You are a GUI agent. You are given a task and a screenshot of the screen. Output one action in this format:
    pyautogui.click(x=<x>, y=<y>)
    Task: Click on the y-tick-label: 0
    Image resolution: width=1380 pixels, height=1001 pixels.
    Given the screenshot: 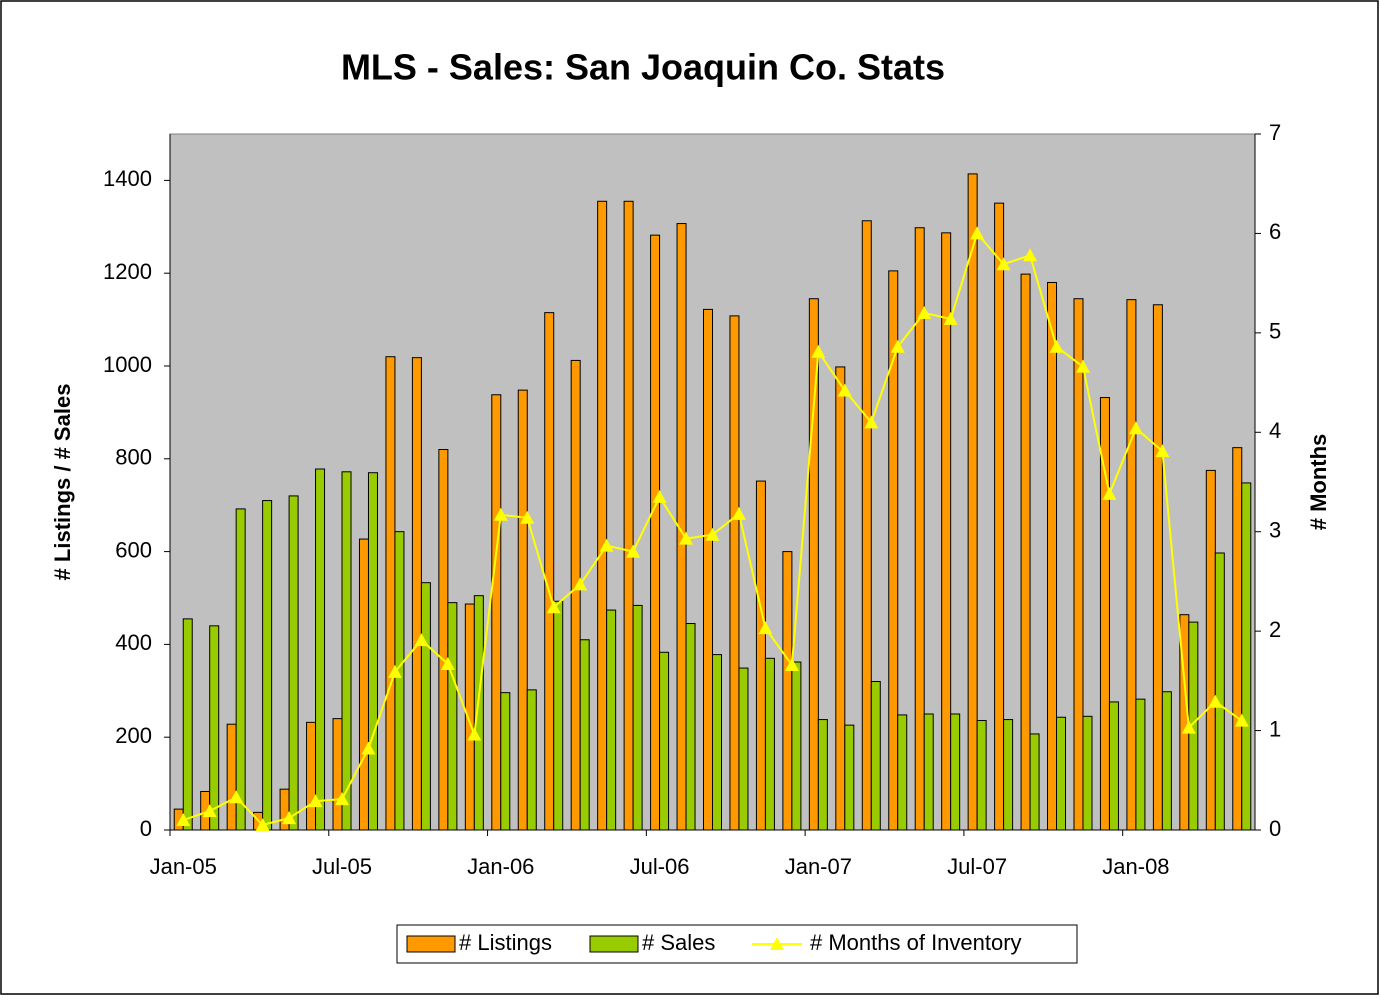 What is the action you would take?
    pyautogui.click(x=146, y=828)
    